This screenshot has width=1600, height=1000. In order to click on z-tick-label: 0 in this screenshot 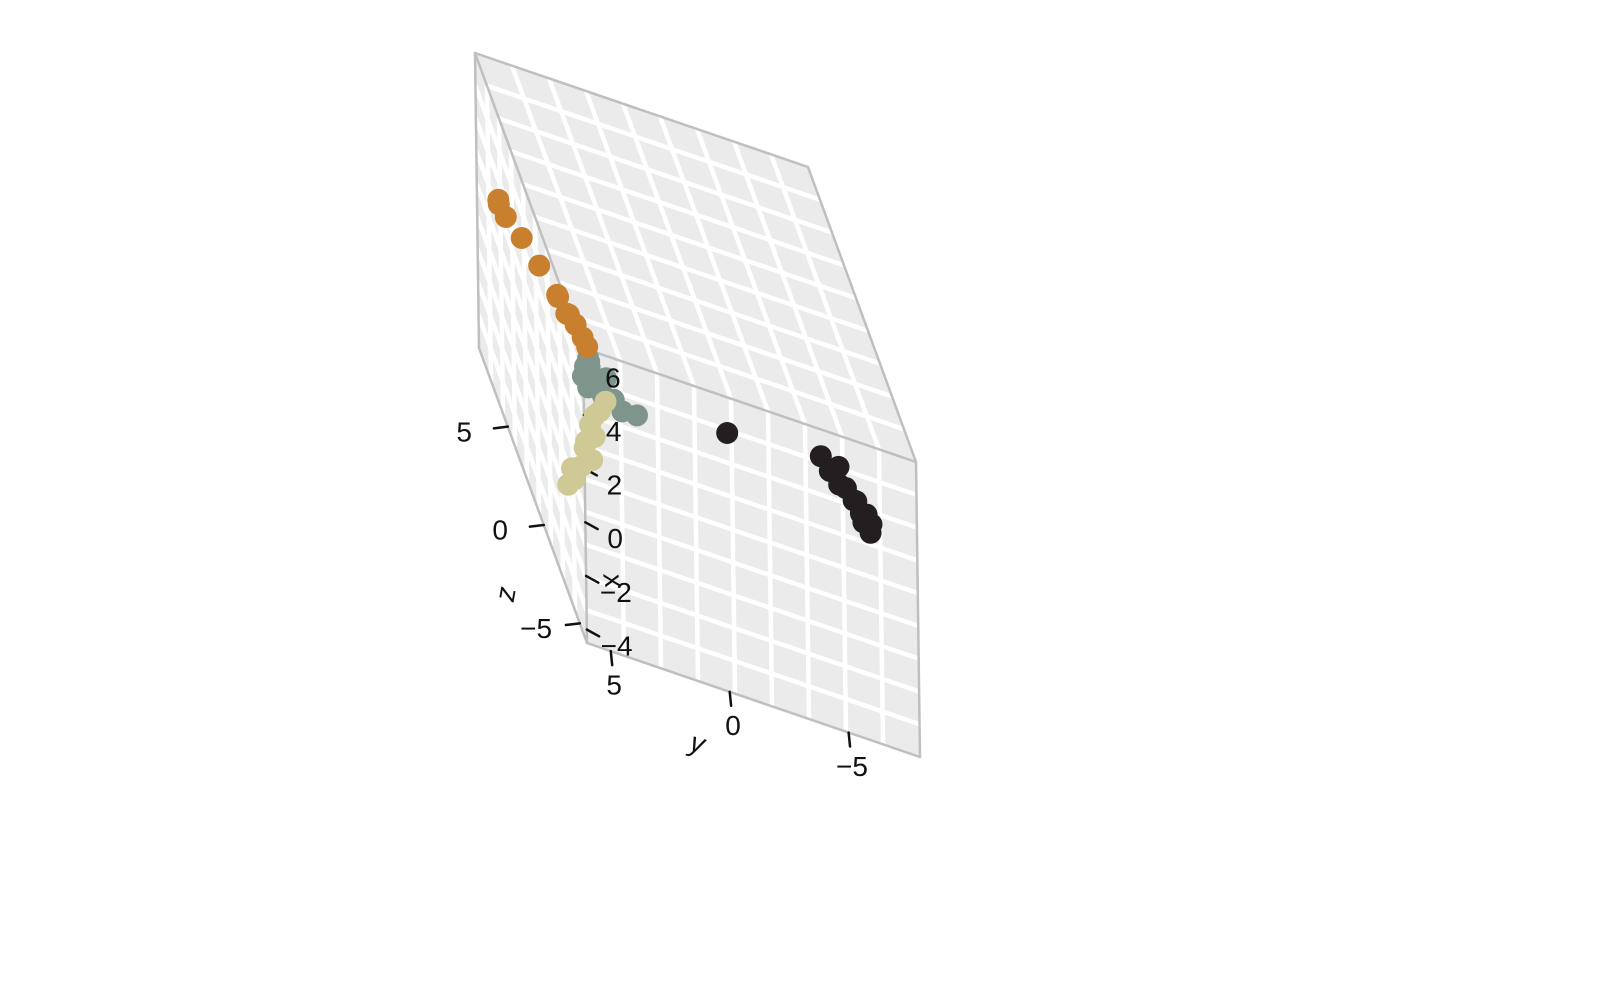, I will do `click(500, 530)`.